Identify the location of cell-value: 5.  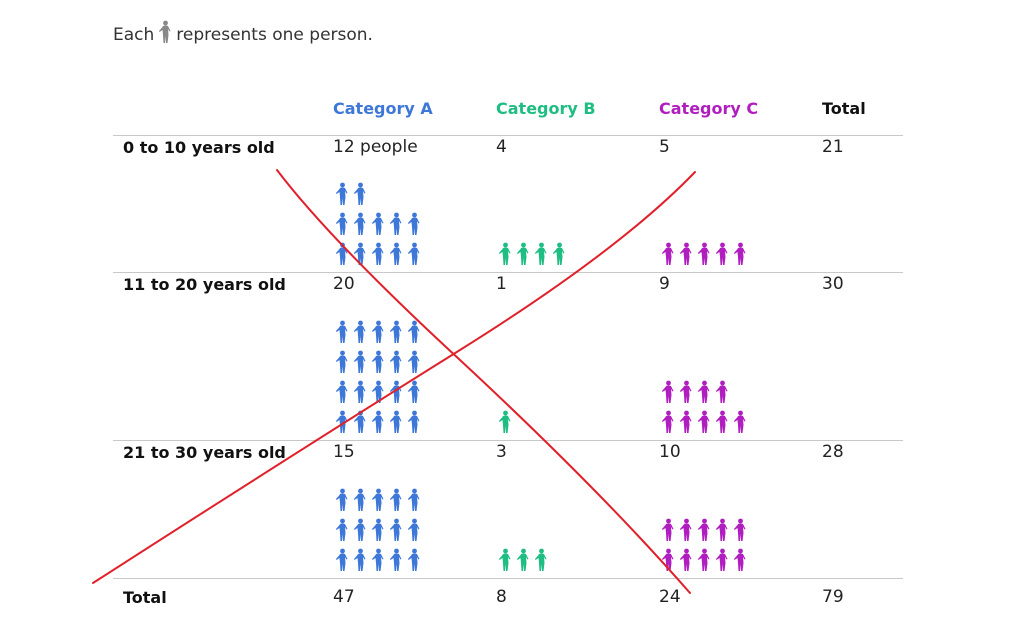
(664, 147).